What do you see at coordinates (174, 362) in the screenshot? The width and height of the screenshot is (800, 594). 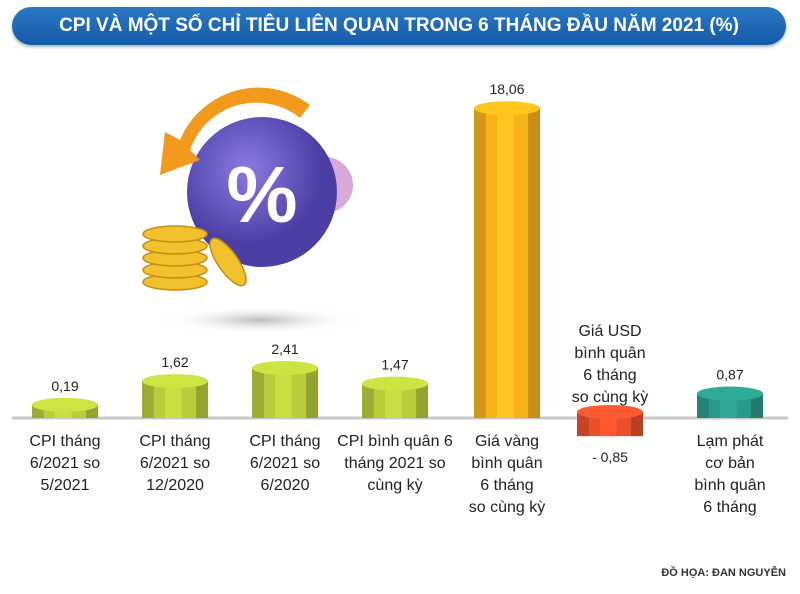 I see `data-label: 1,62` at bounding box center [174, 362].